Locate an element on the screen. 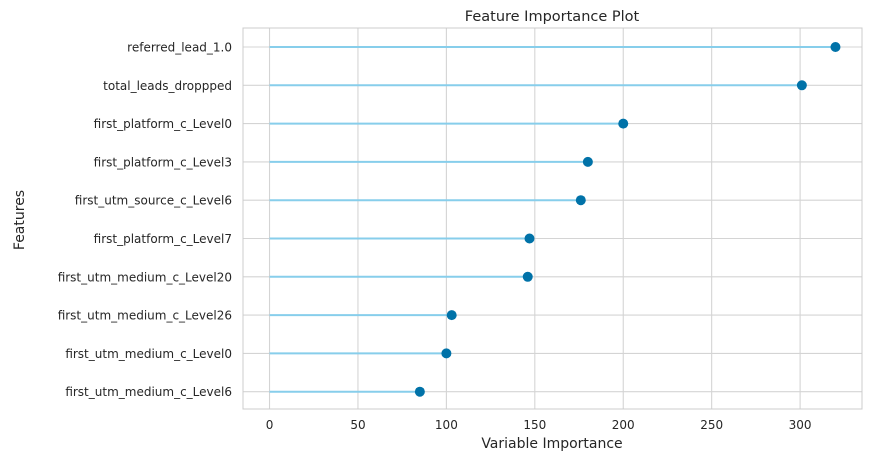  x-tick-label: 100 is located at coordinates (446, 425).